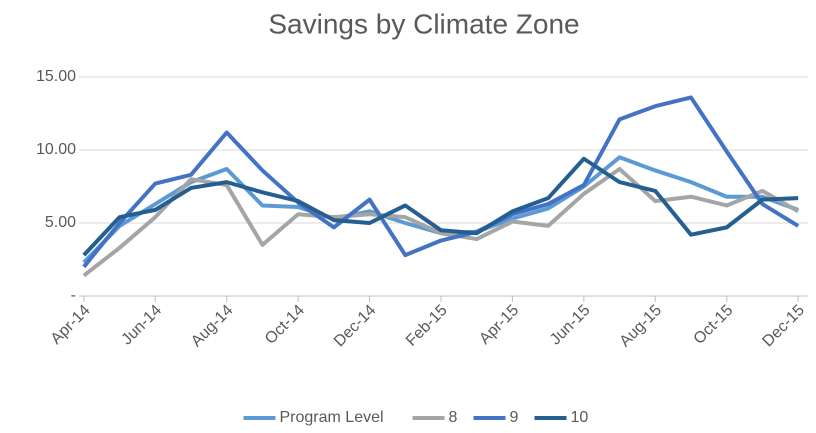 This screenshot has height=433, width=816. What do you see at coordinates (641, 326) in the screenshot?
I see `x-tick-label: Aug-15` at bounding box center [641, 326].